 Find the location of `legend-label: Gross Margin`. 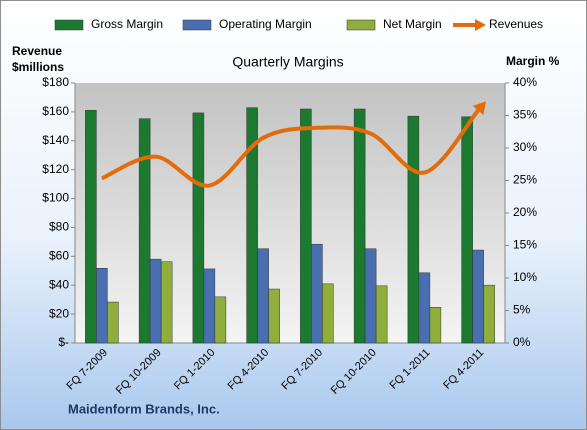

legend-label: Gross Margin is located at coordinates (127, 24).